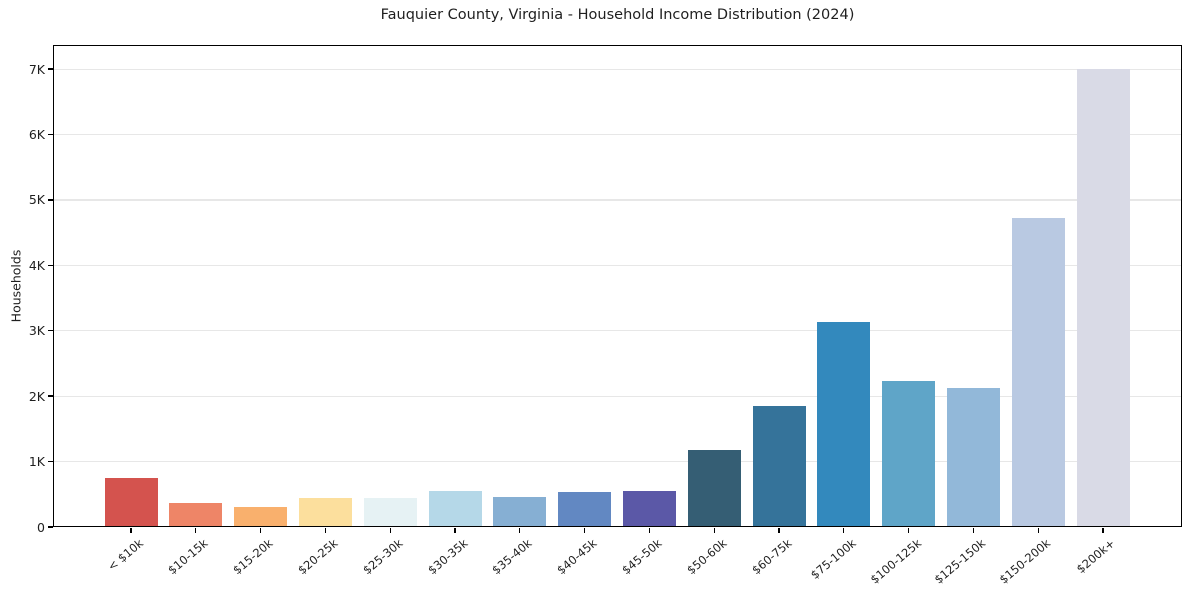  I want to click on y-tick-label: 2K, so click(36, 396).